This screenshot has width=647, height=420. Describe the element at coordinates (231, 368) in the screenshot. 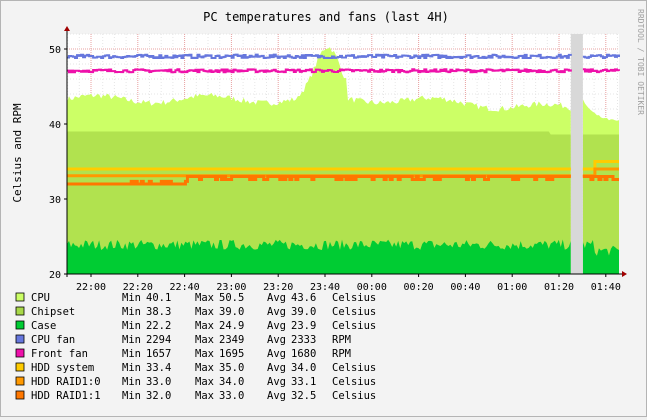

I see `legend-max: 35.0` at that location.